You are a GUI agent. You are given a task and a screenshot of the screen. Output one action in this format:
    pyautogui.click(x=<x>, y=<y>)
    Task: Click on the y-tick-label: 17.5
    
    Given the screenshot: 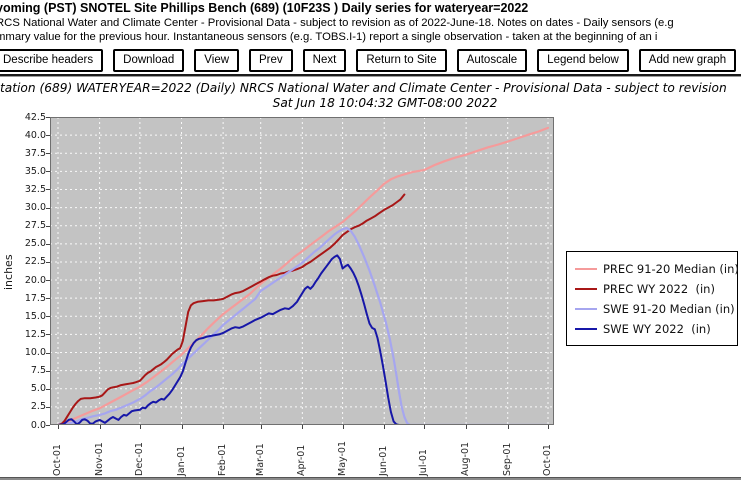 What is the action you would take?
    pyautogui.click(x=35, y=298)
    